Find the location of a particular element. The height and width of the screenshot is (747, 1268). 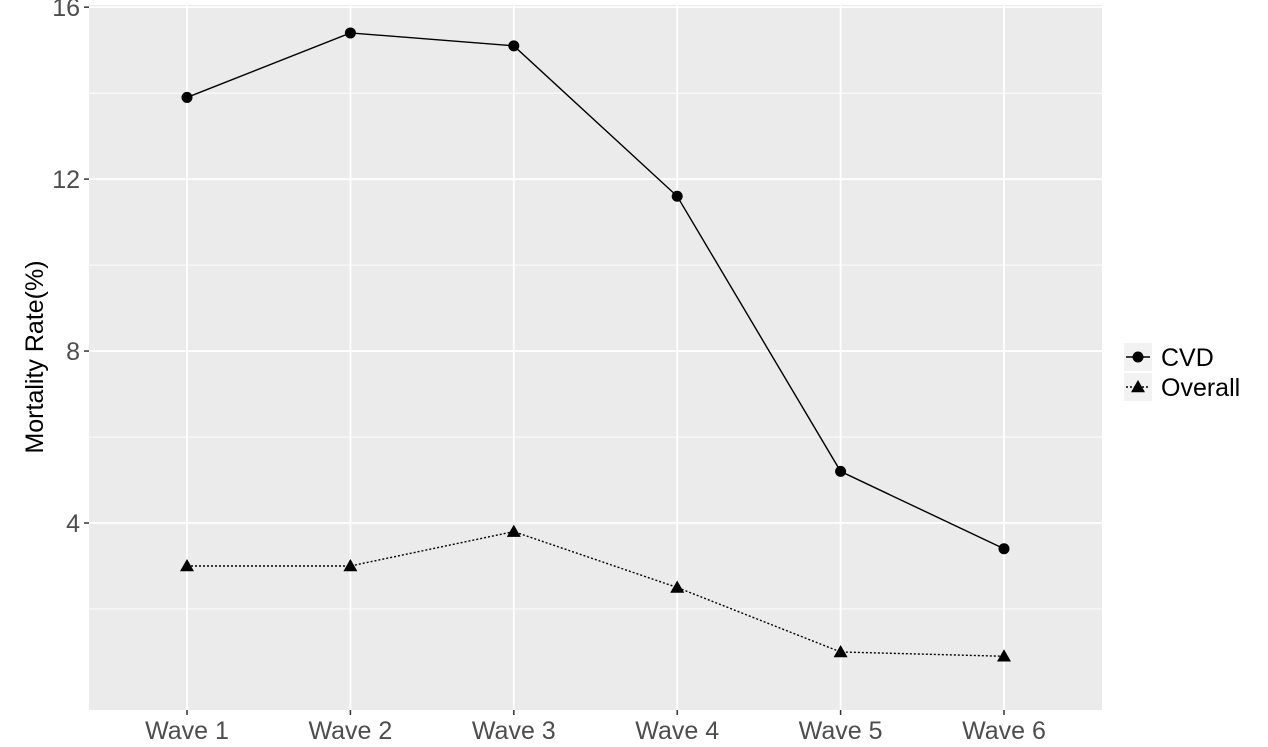

x-tick-label: Wave 1 is located at coordinates (187, 731).